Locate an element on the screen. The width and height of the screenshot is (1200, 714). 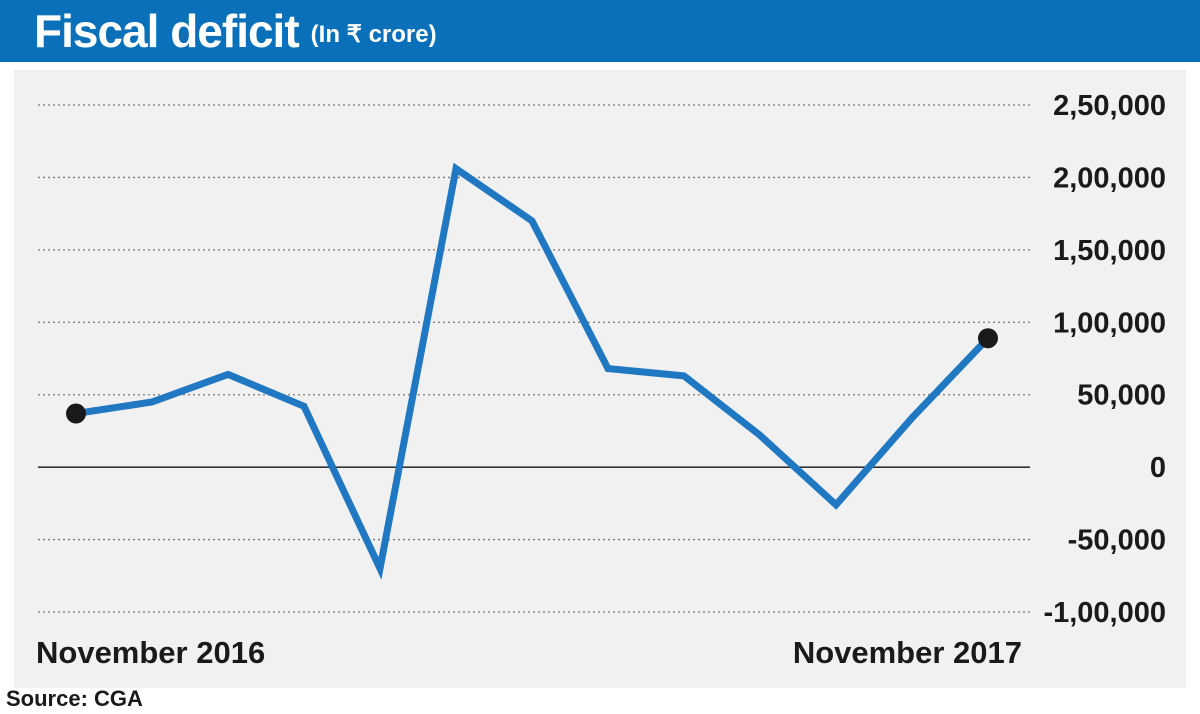
chart-title: Fiscal deficit is located at coordinates (167, 31).